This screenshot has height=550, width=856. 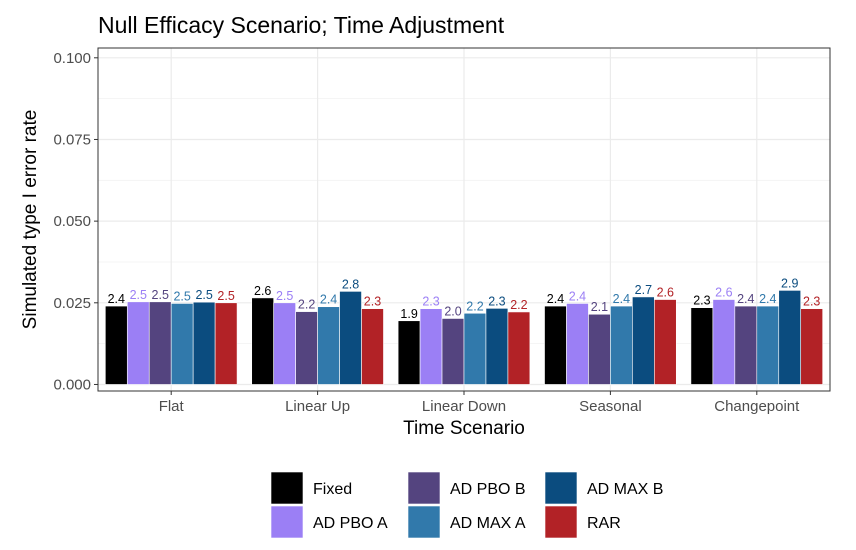 I want to click on legend-label: AD PBO B, so click(x=488, y=489).